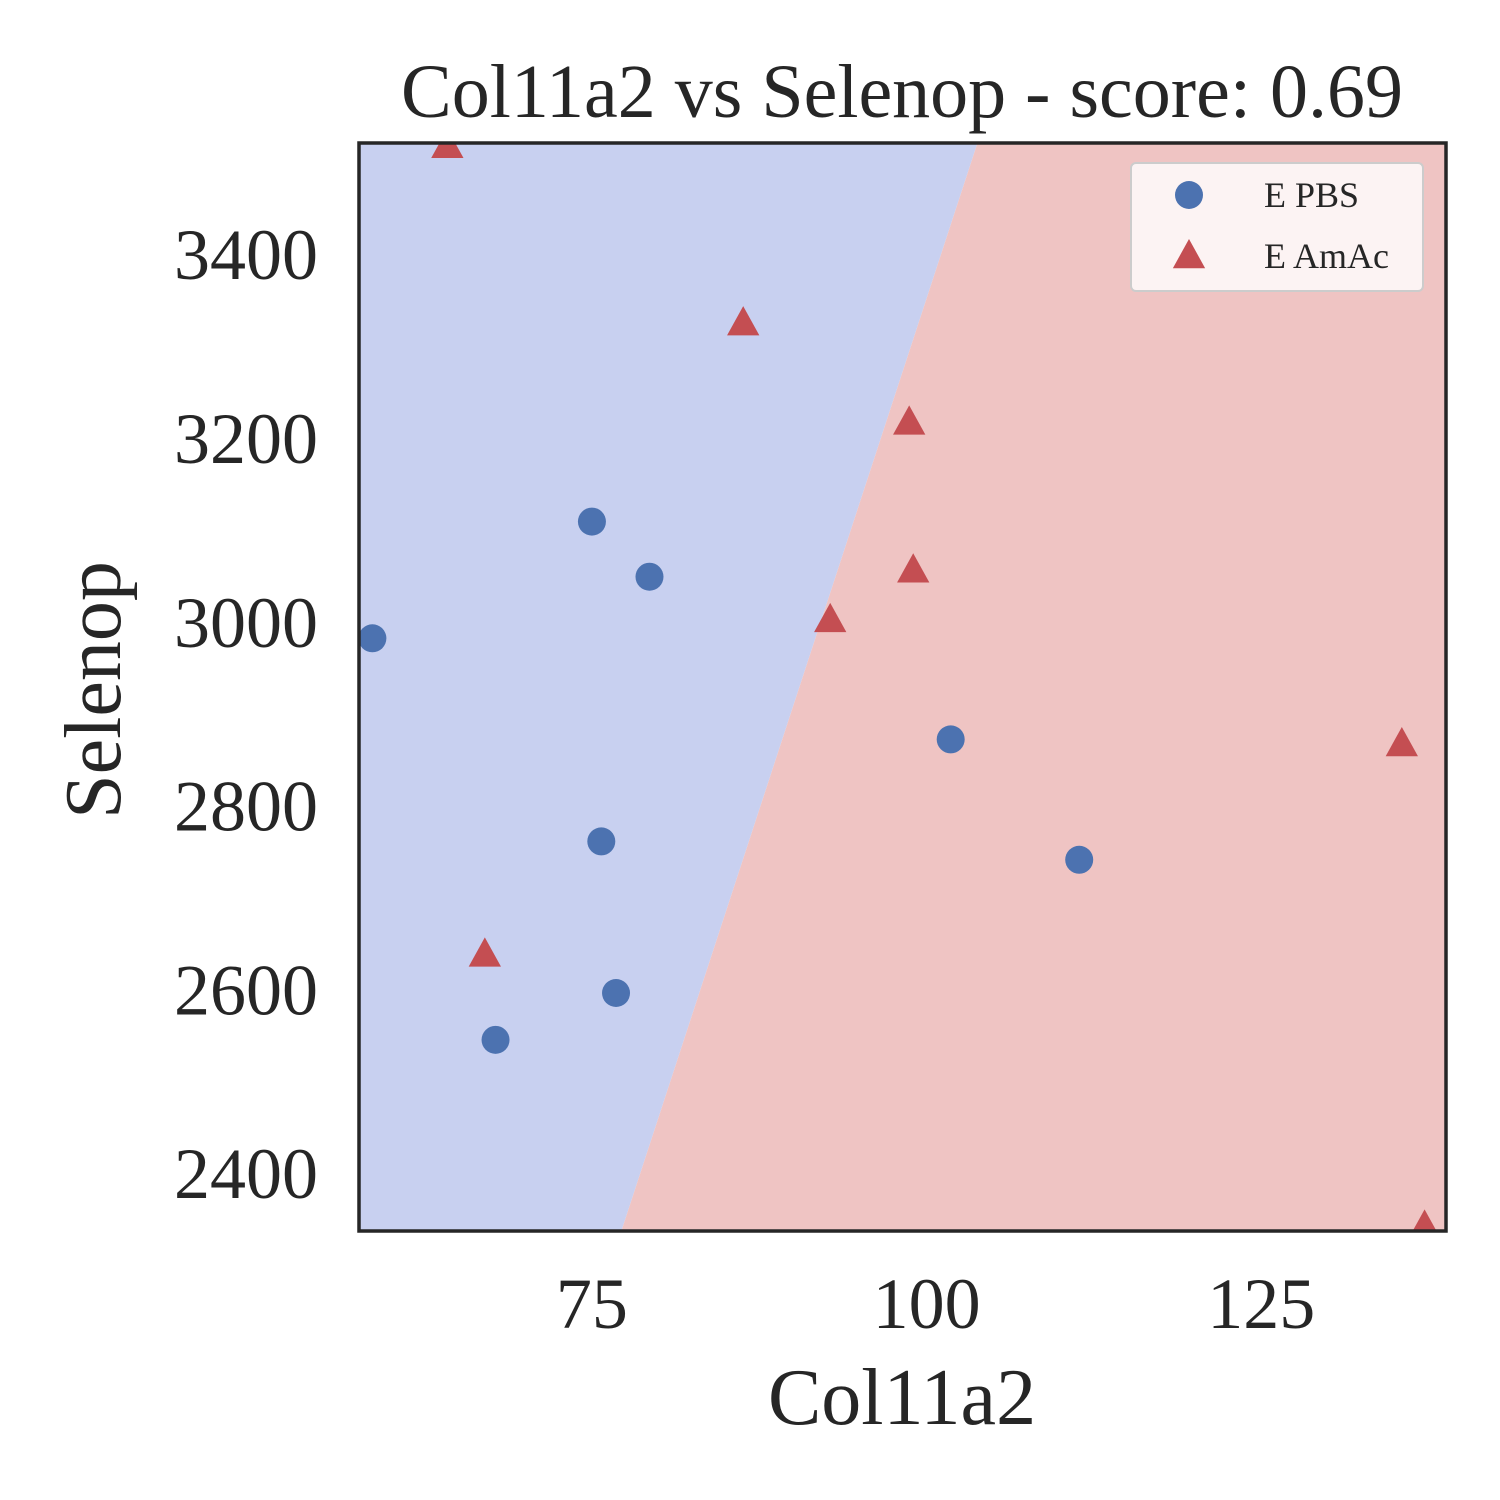  I want to click on y-axis-ticks: 2400 2600 2800 3000 3200 3400, so click(246, 714).